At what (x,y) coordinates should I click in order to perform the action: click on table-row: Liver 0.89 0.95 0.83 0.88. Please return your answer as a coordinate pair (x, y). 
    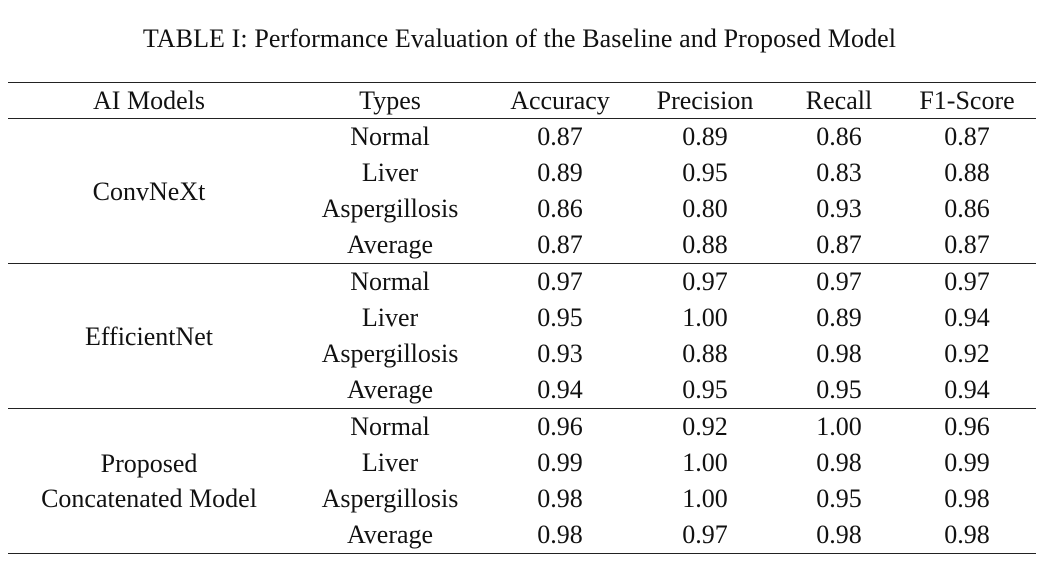
    Looking at the image, I should click on (522, 173).